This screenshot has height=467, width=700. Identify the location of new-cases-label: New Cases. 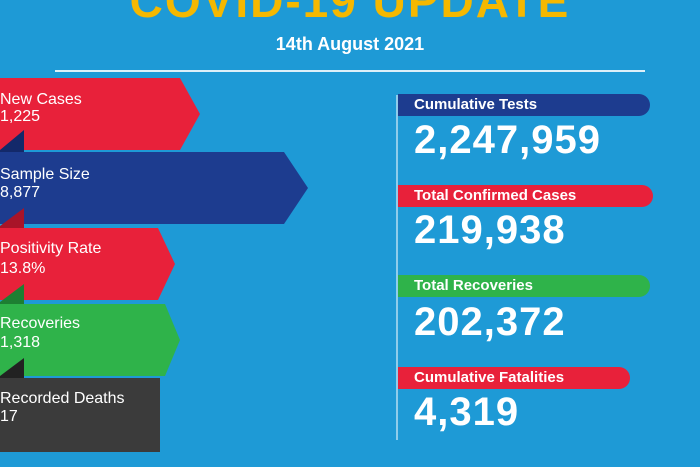
(41, 99).